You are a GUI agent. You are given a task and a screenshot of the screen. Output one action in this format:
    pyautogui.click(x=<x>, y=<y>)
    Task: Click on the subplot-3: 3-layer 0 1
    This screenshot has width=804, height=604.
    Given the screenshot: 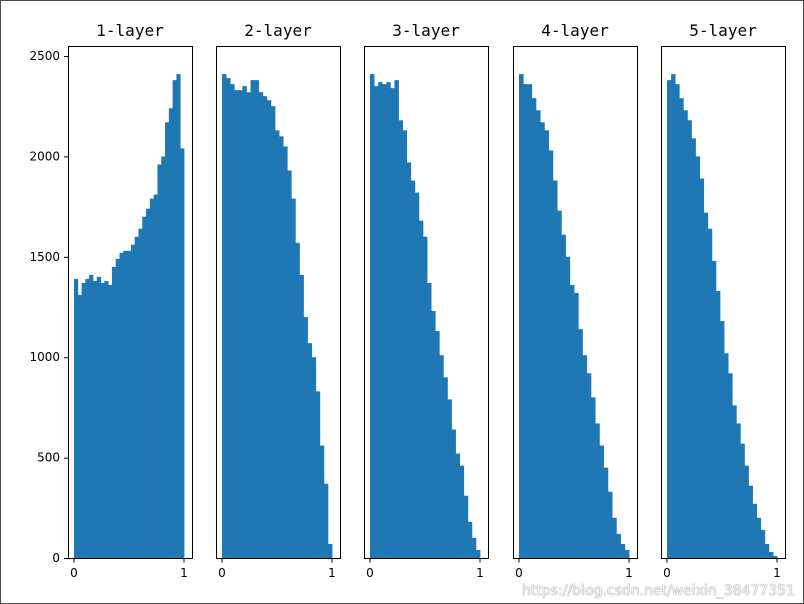 What is the action you would take?
    pyautogui.click(x=426, y=300)
    